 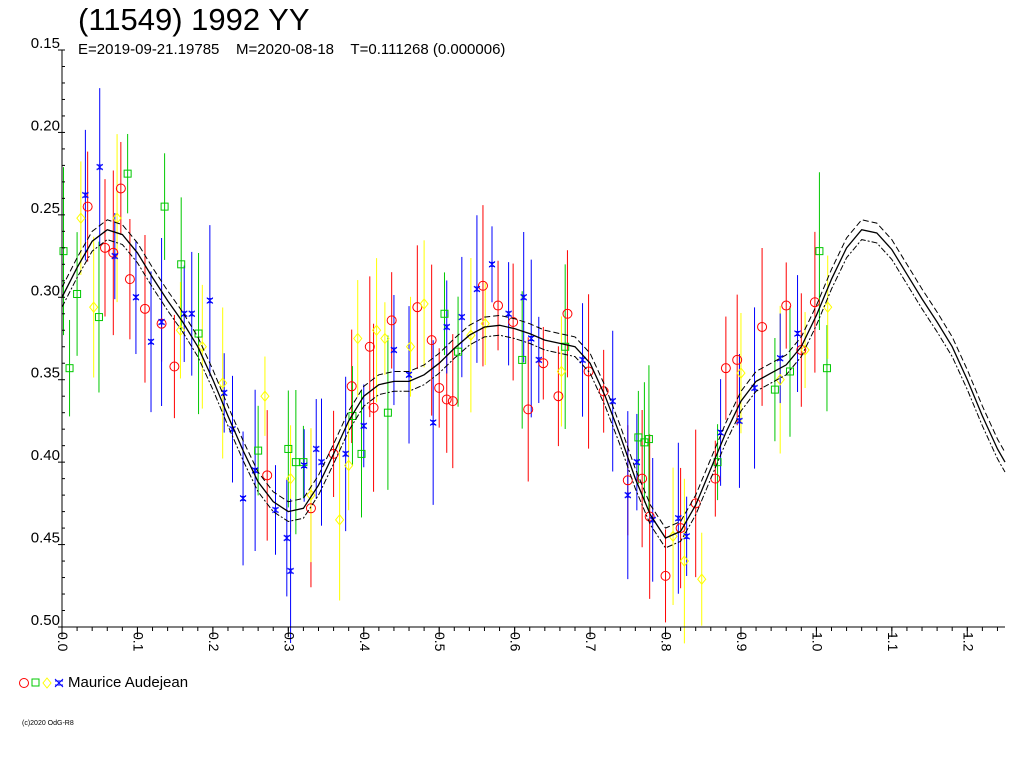 What do you see at coordinates (45, 620) in the screenshot?
I see `y-tick-label-0.50: 0.50` at bounding box center [45, 620].